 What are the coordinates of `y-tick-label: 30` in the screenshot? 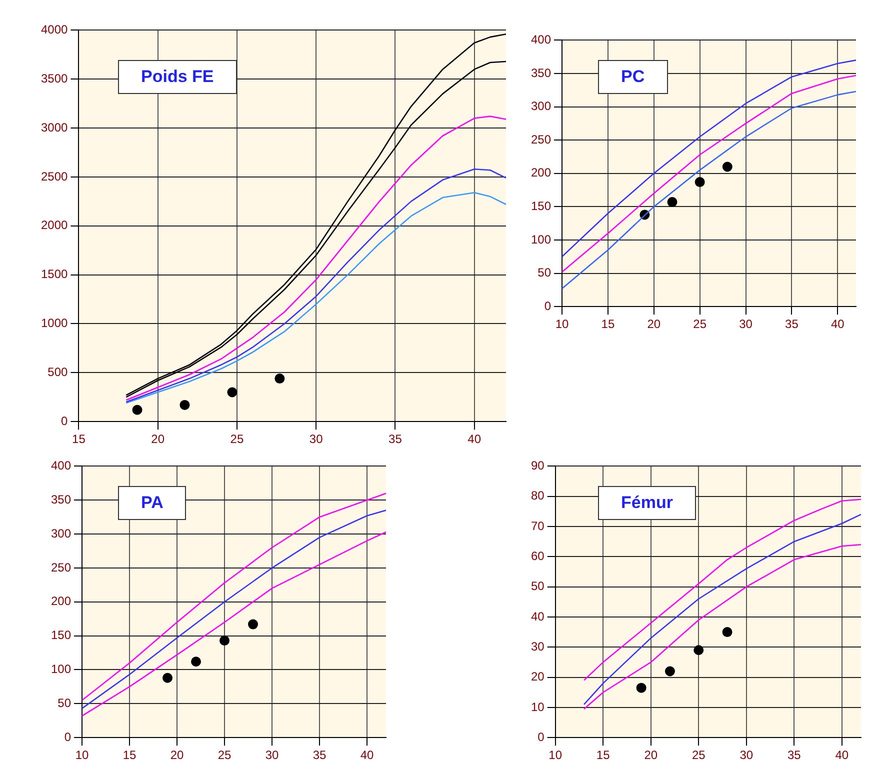 It's located at (537, 646).